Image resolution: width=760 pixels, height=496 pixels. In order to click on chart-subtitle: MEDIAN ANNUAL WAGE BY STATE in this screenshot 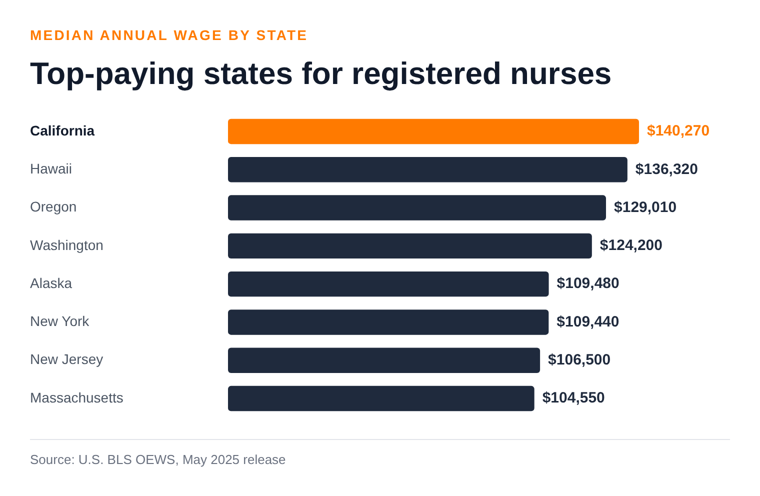, I will do `click(169, 35)`.